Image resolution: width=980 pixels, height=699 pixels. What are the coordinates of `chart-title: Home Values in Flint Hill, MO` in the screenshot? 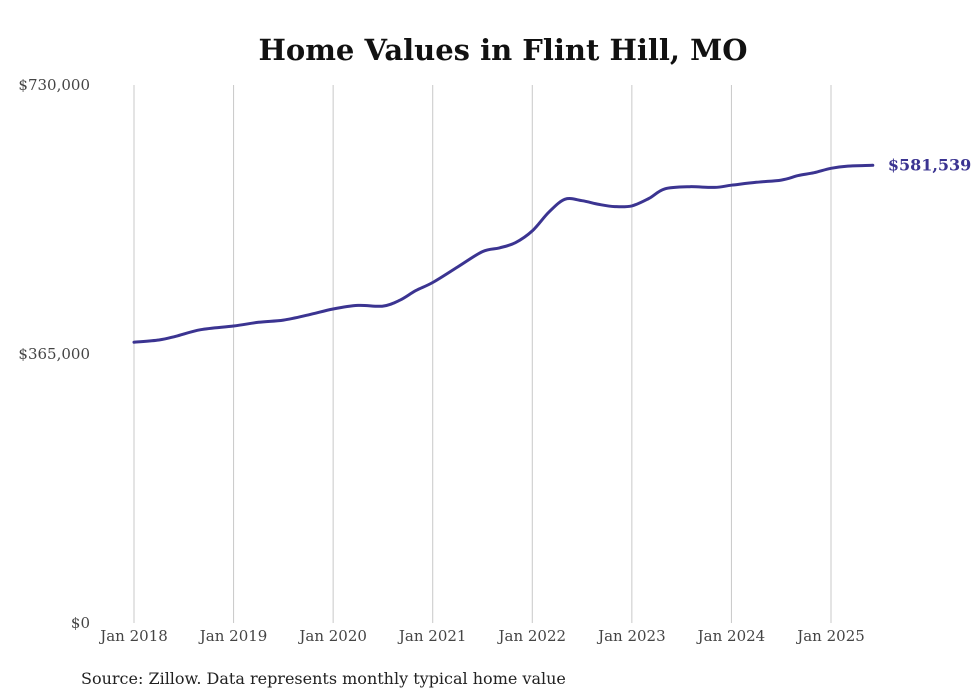 It's located at (503, 50).